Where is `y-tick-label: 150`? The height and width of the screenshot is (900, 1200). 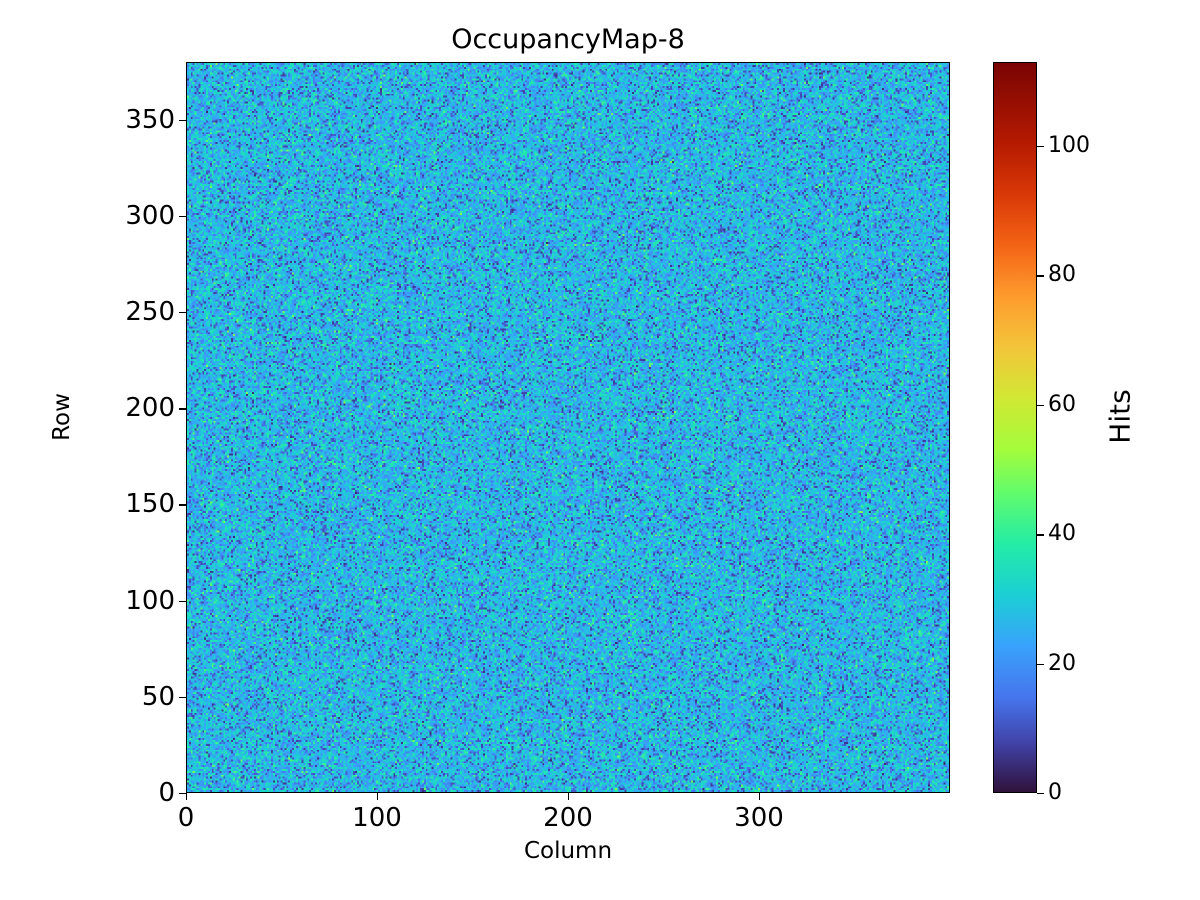
y-tick-label: 150 is located at coordinates (150, 504).